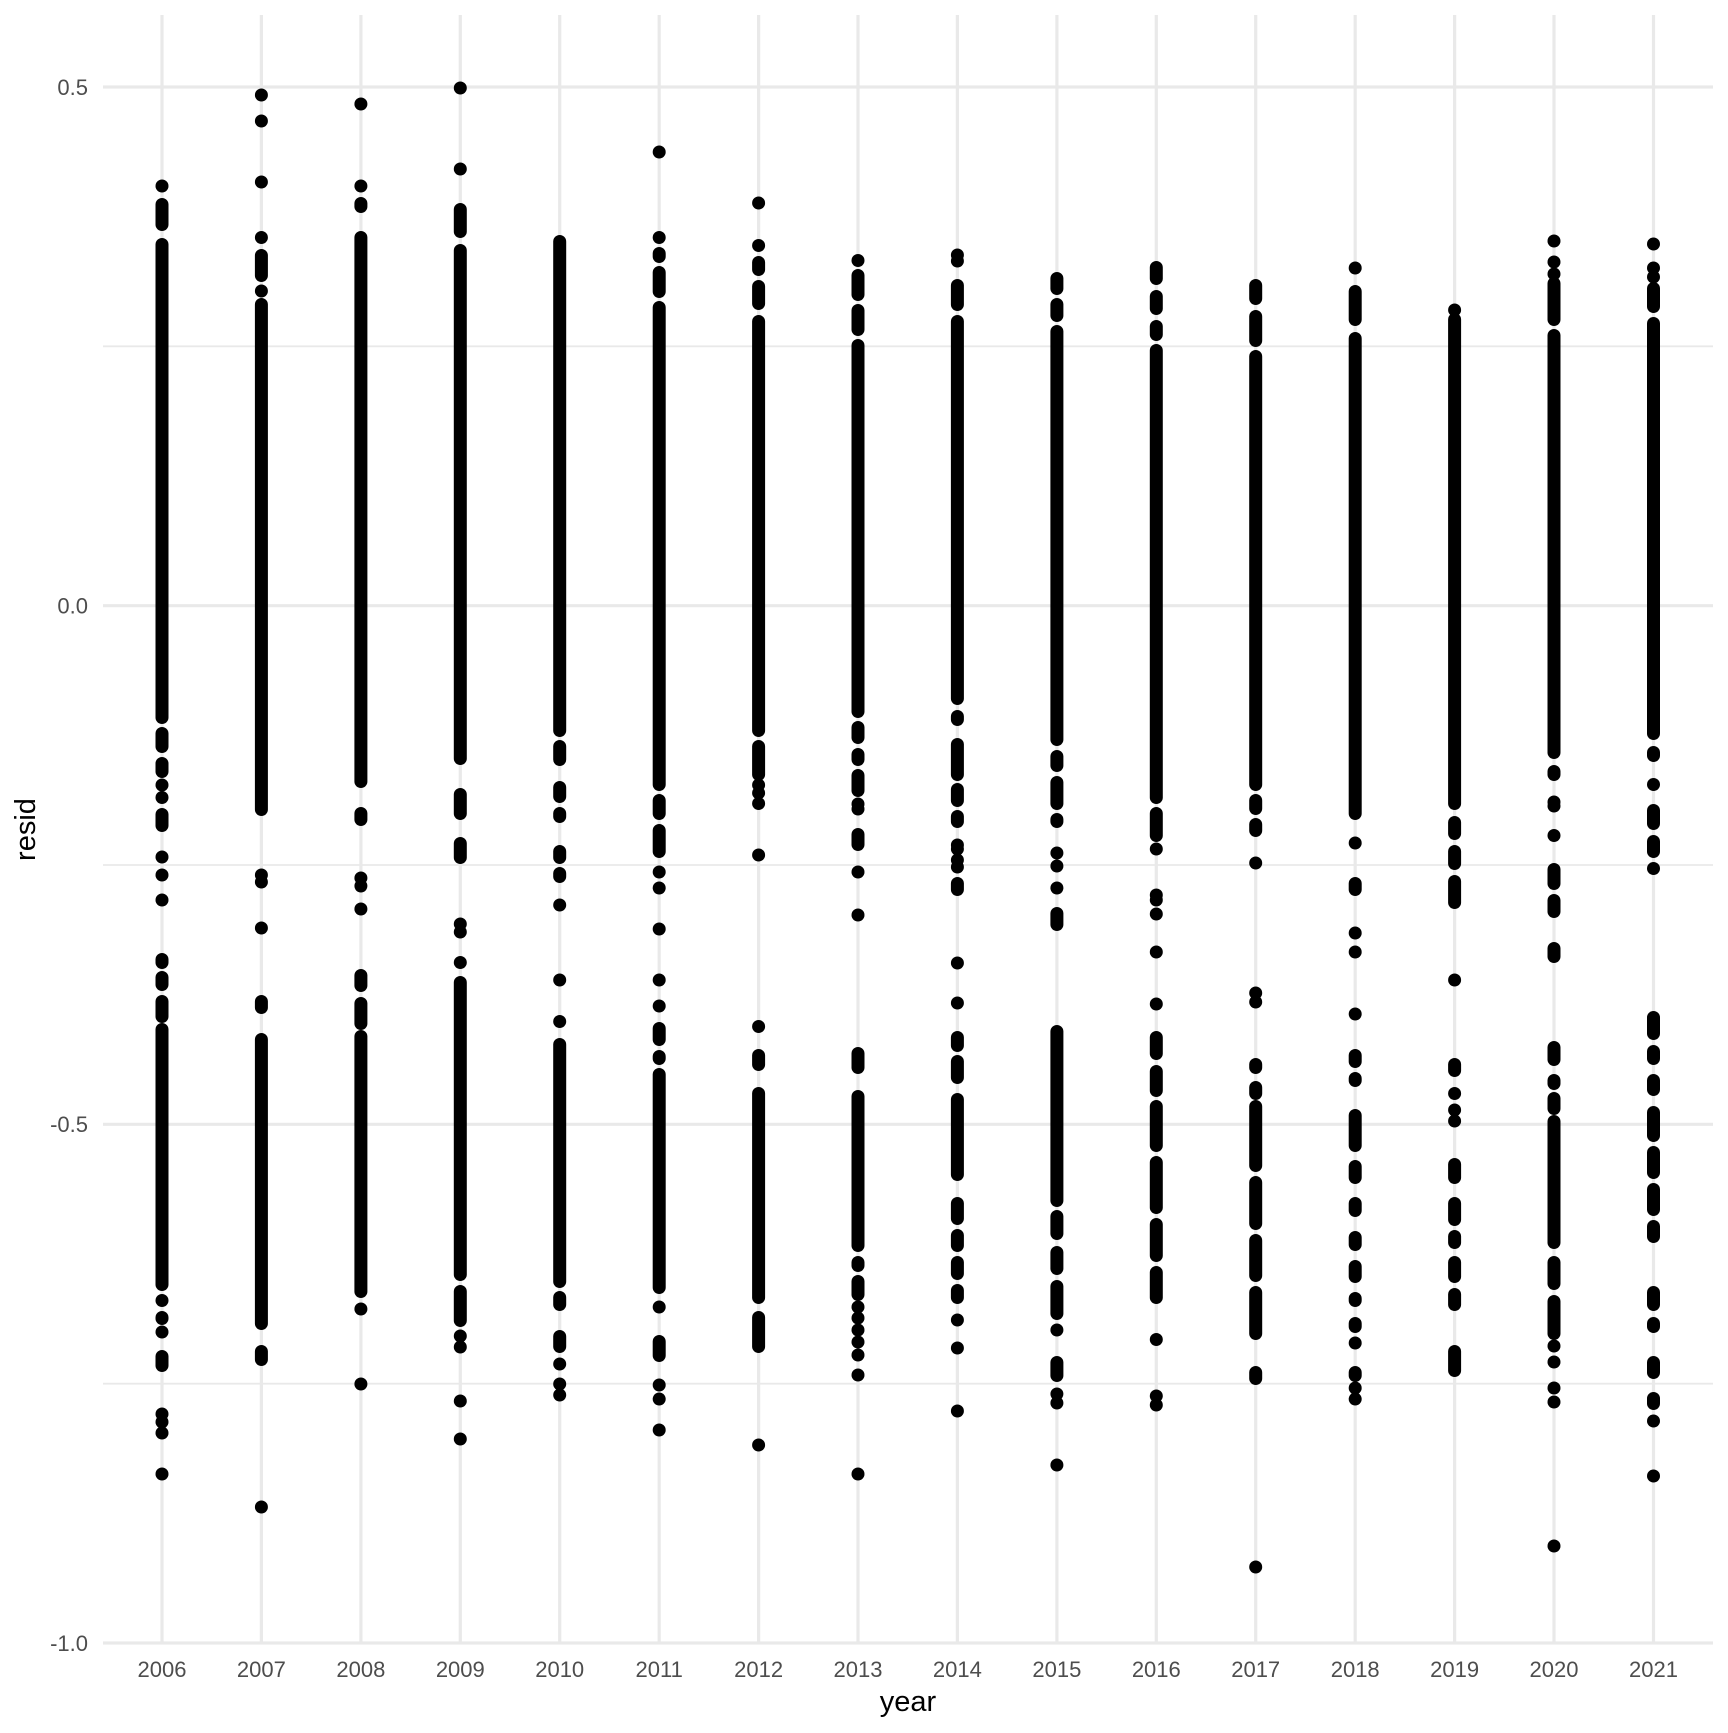 The image size is (1728, 1733). I want to click on svg-text: 2010, so click(559, 1669).